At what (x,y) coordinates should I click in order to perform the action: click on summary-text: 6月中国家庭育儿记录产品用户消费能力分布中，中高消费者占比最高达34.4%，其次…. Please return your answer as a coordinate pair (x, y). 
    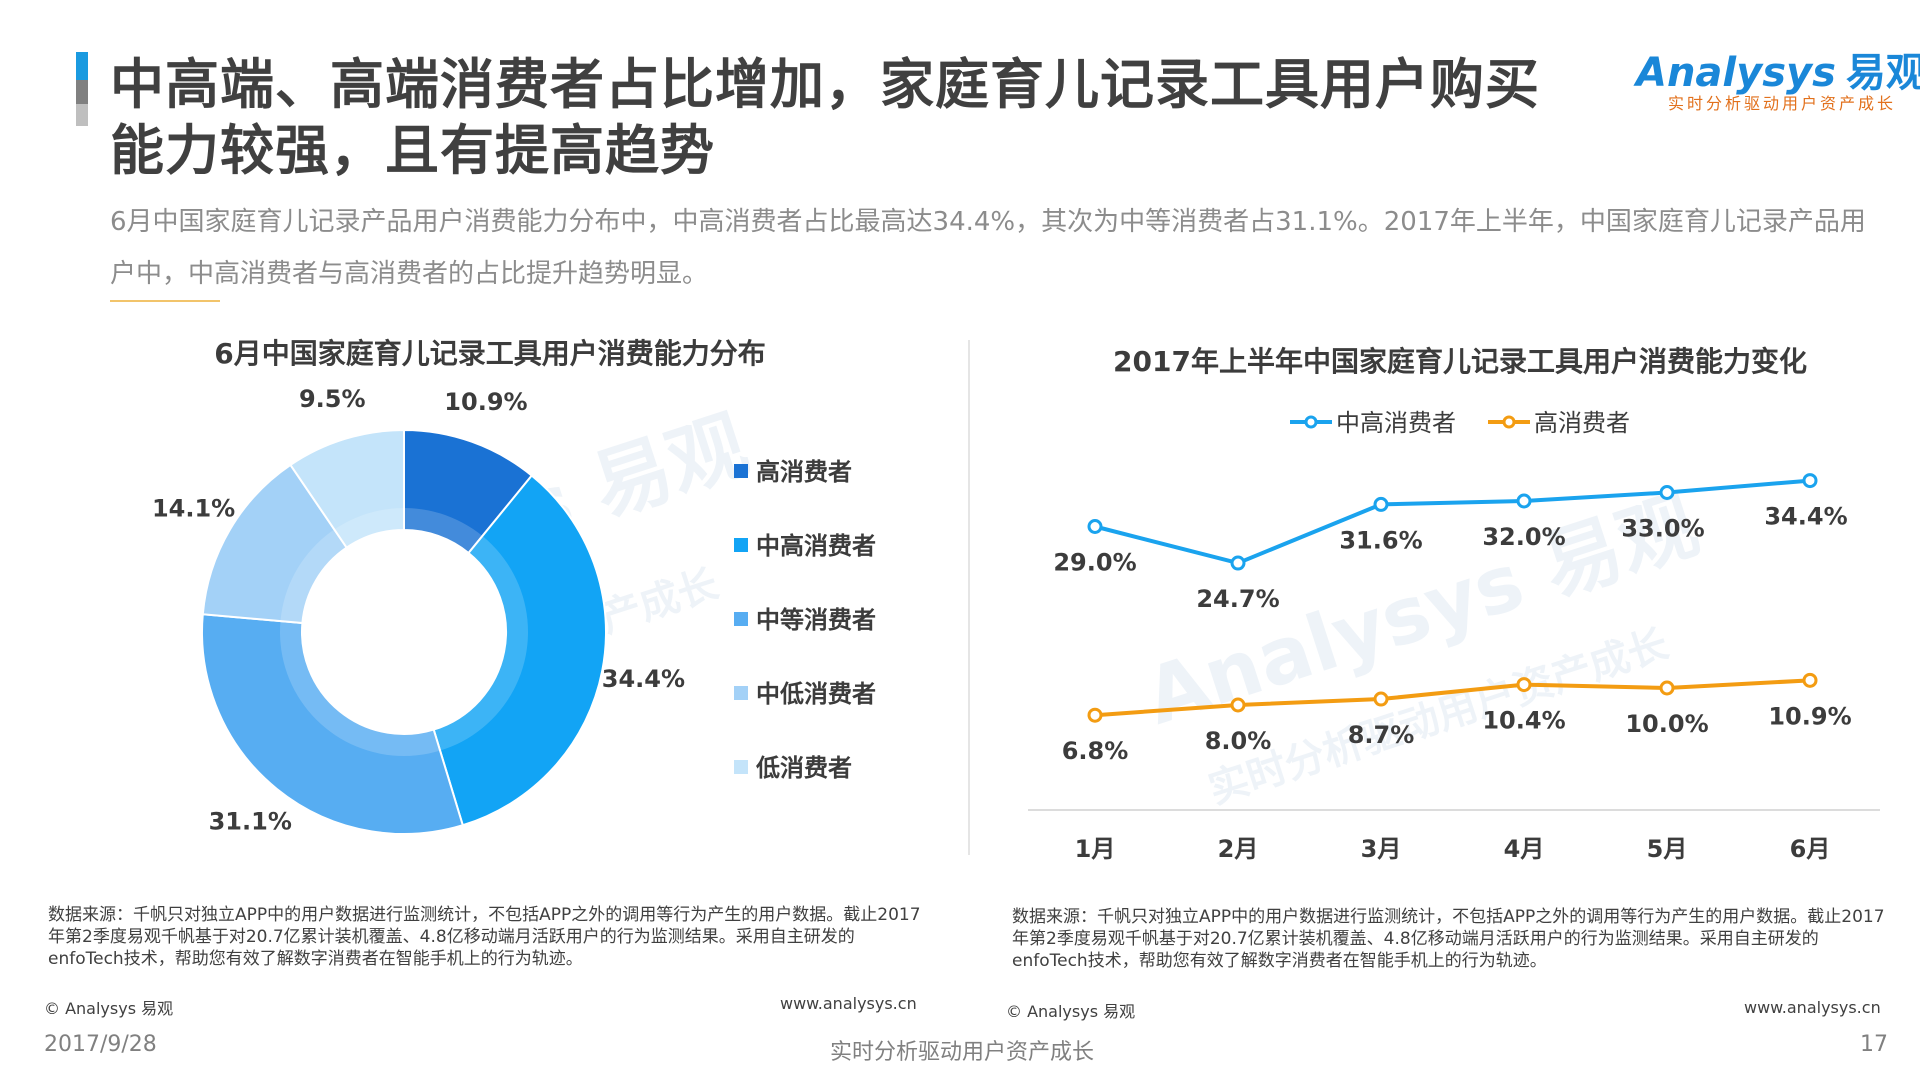
    Looking at the image, I should click on (988, 248).